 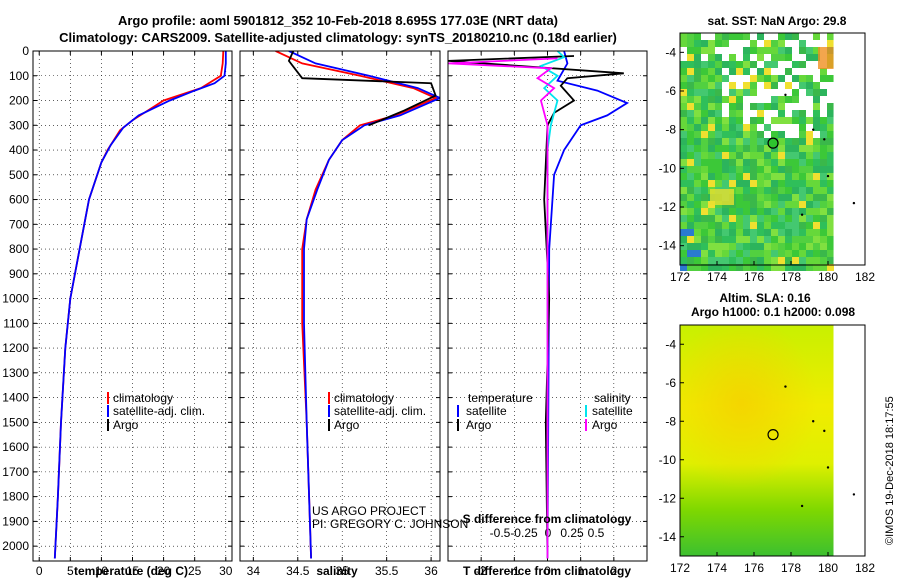 I want to click on pi-credit: PI: GREGORY C. JOHNSON, so click(x=390, y=524).